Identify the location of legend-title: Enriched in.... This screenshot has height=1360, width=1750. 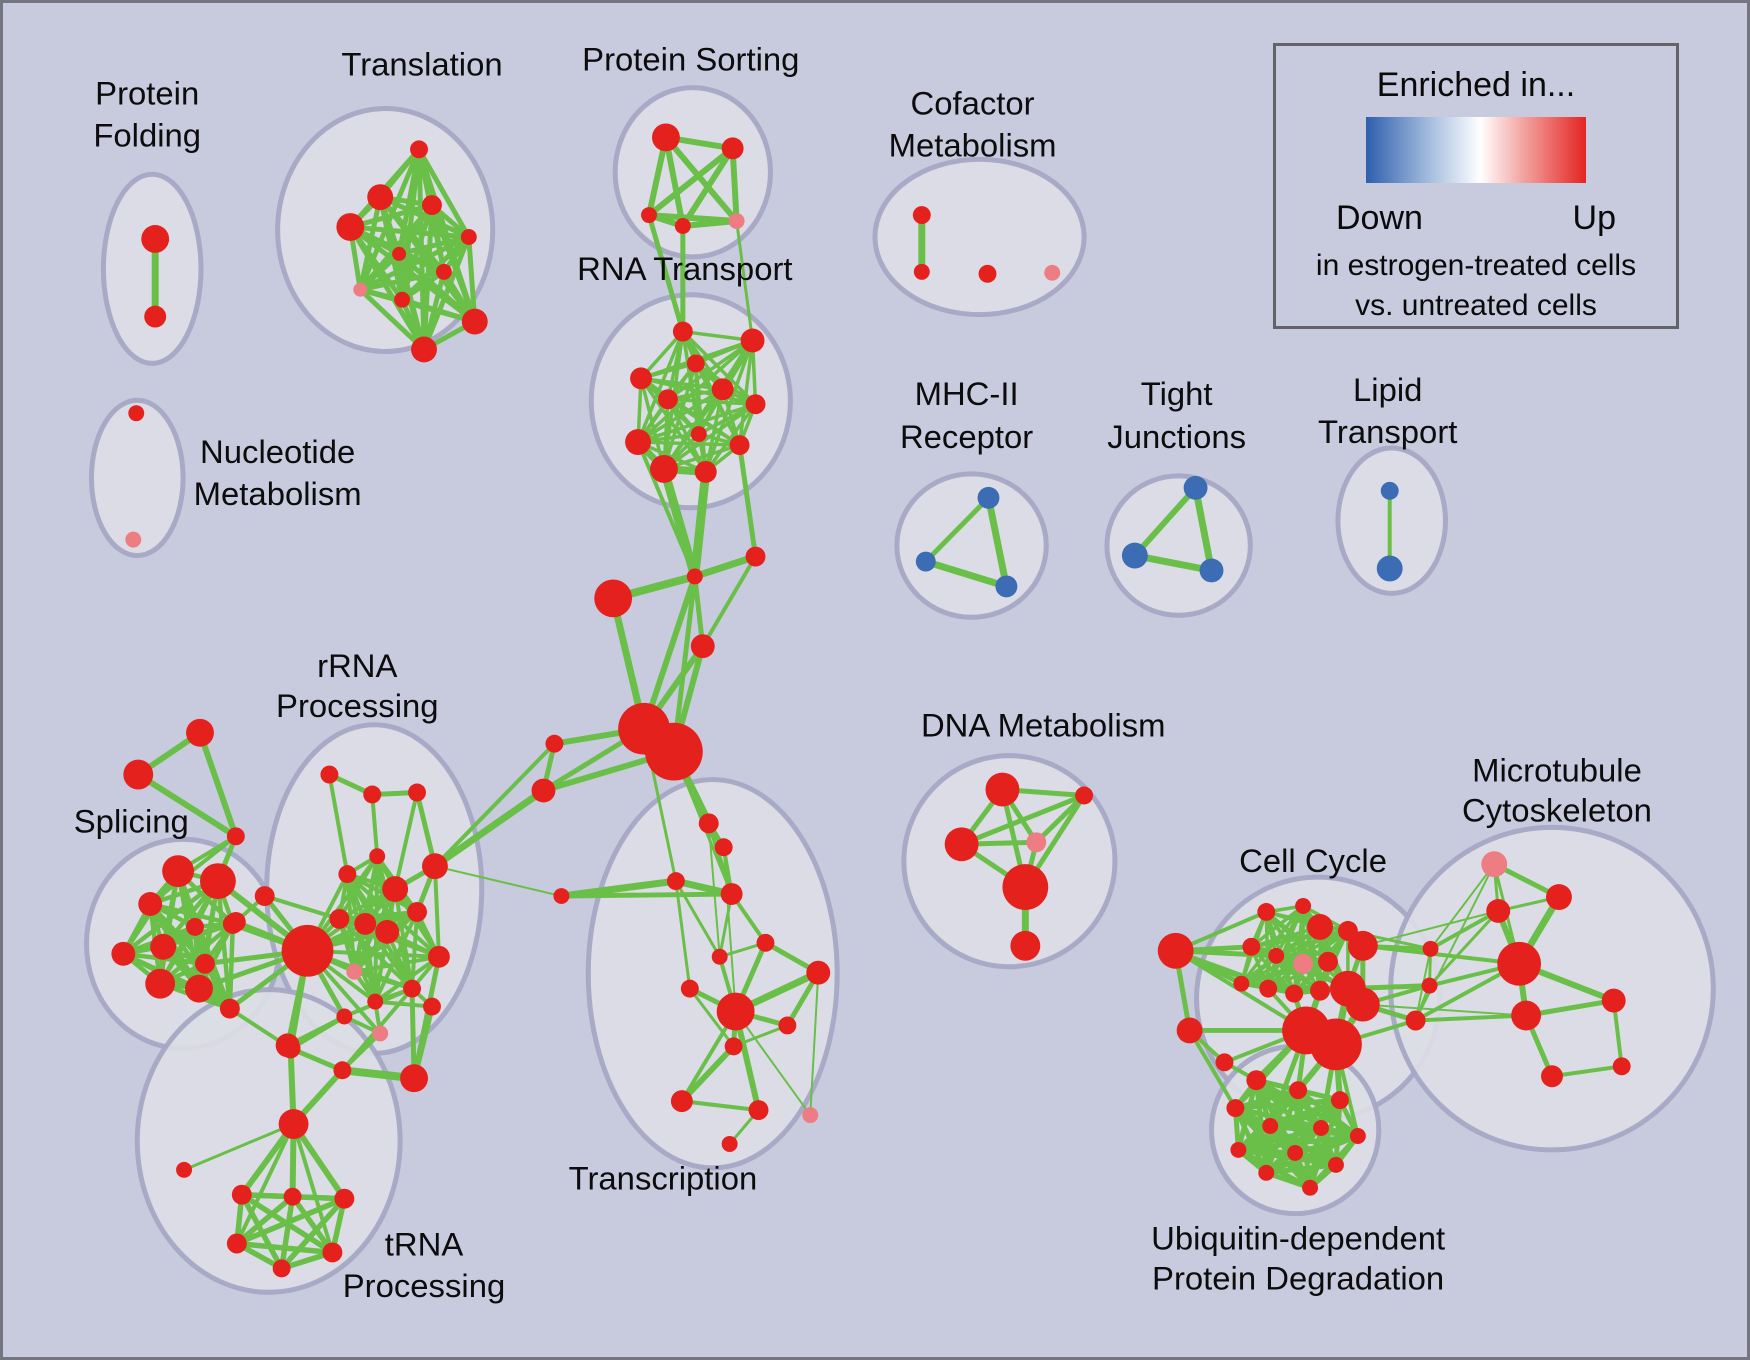
(1476, 85).